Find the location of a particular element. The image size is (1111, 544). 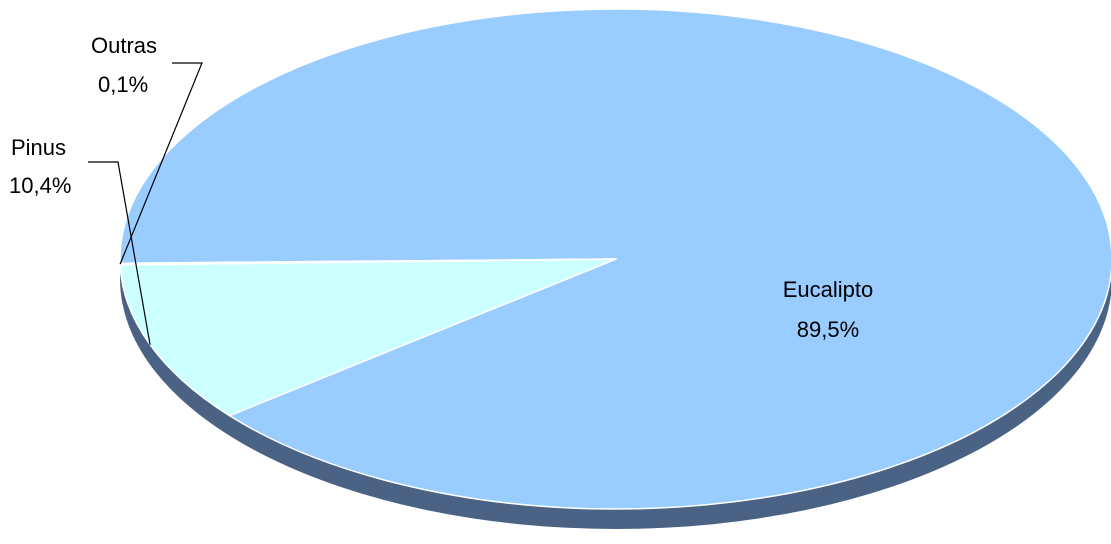

leader-line-pinus is located at coordinates (119, 253).